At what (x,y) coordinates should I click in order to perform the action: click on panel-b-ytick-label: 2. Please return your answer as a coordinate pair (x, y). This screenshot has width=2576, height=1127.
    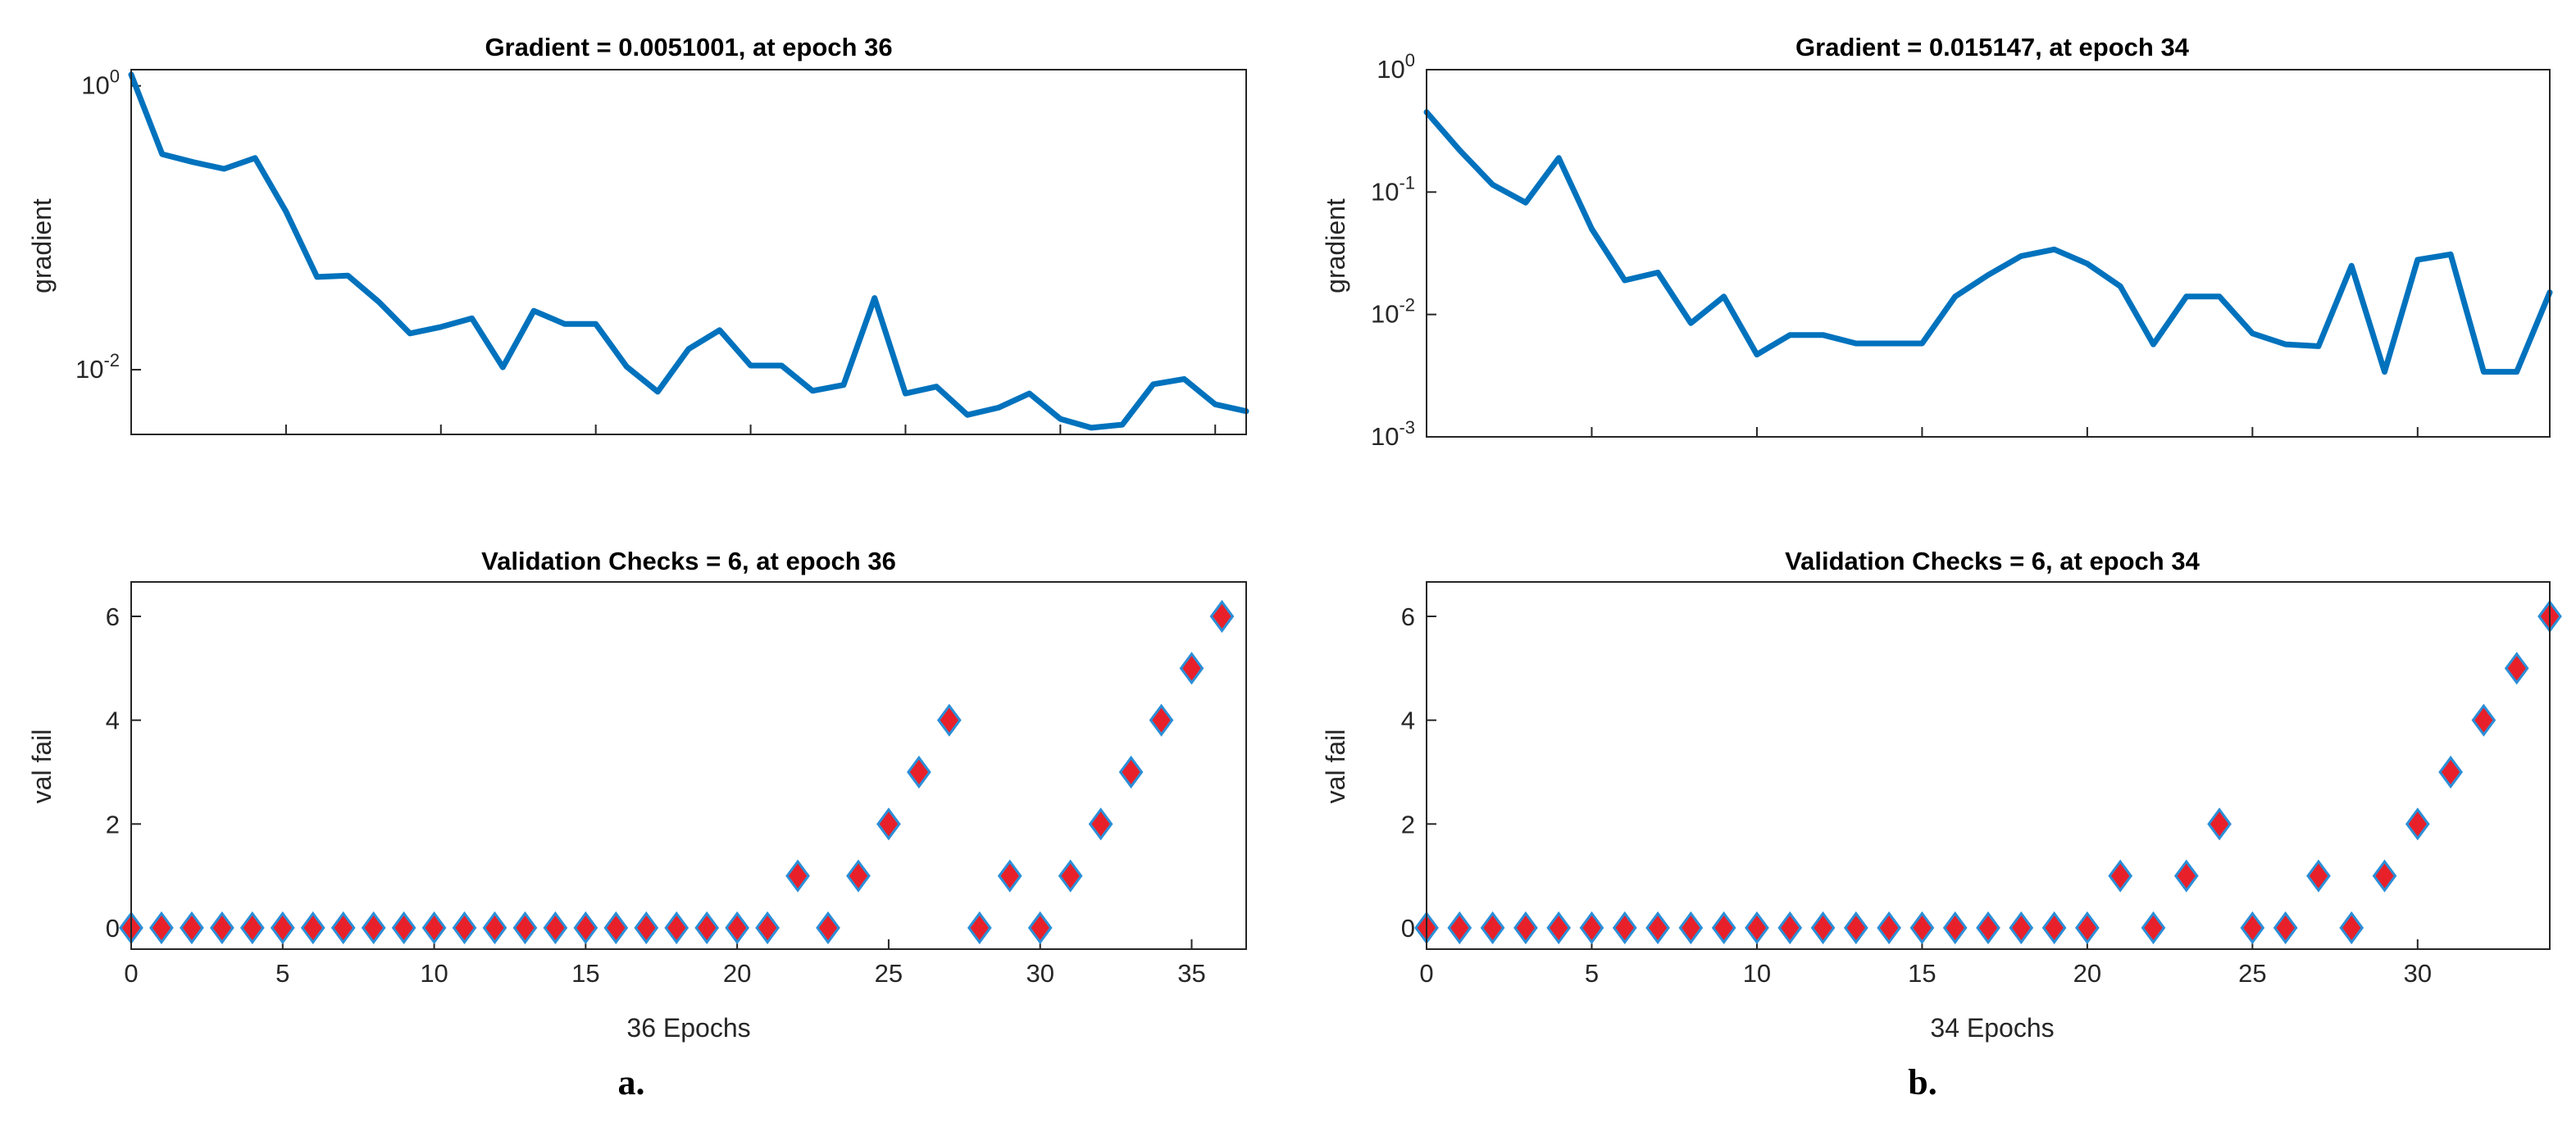
    Looking at the image, I should click on (1408, 824).